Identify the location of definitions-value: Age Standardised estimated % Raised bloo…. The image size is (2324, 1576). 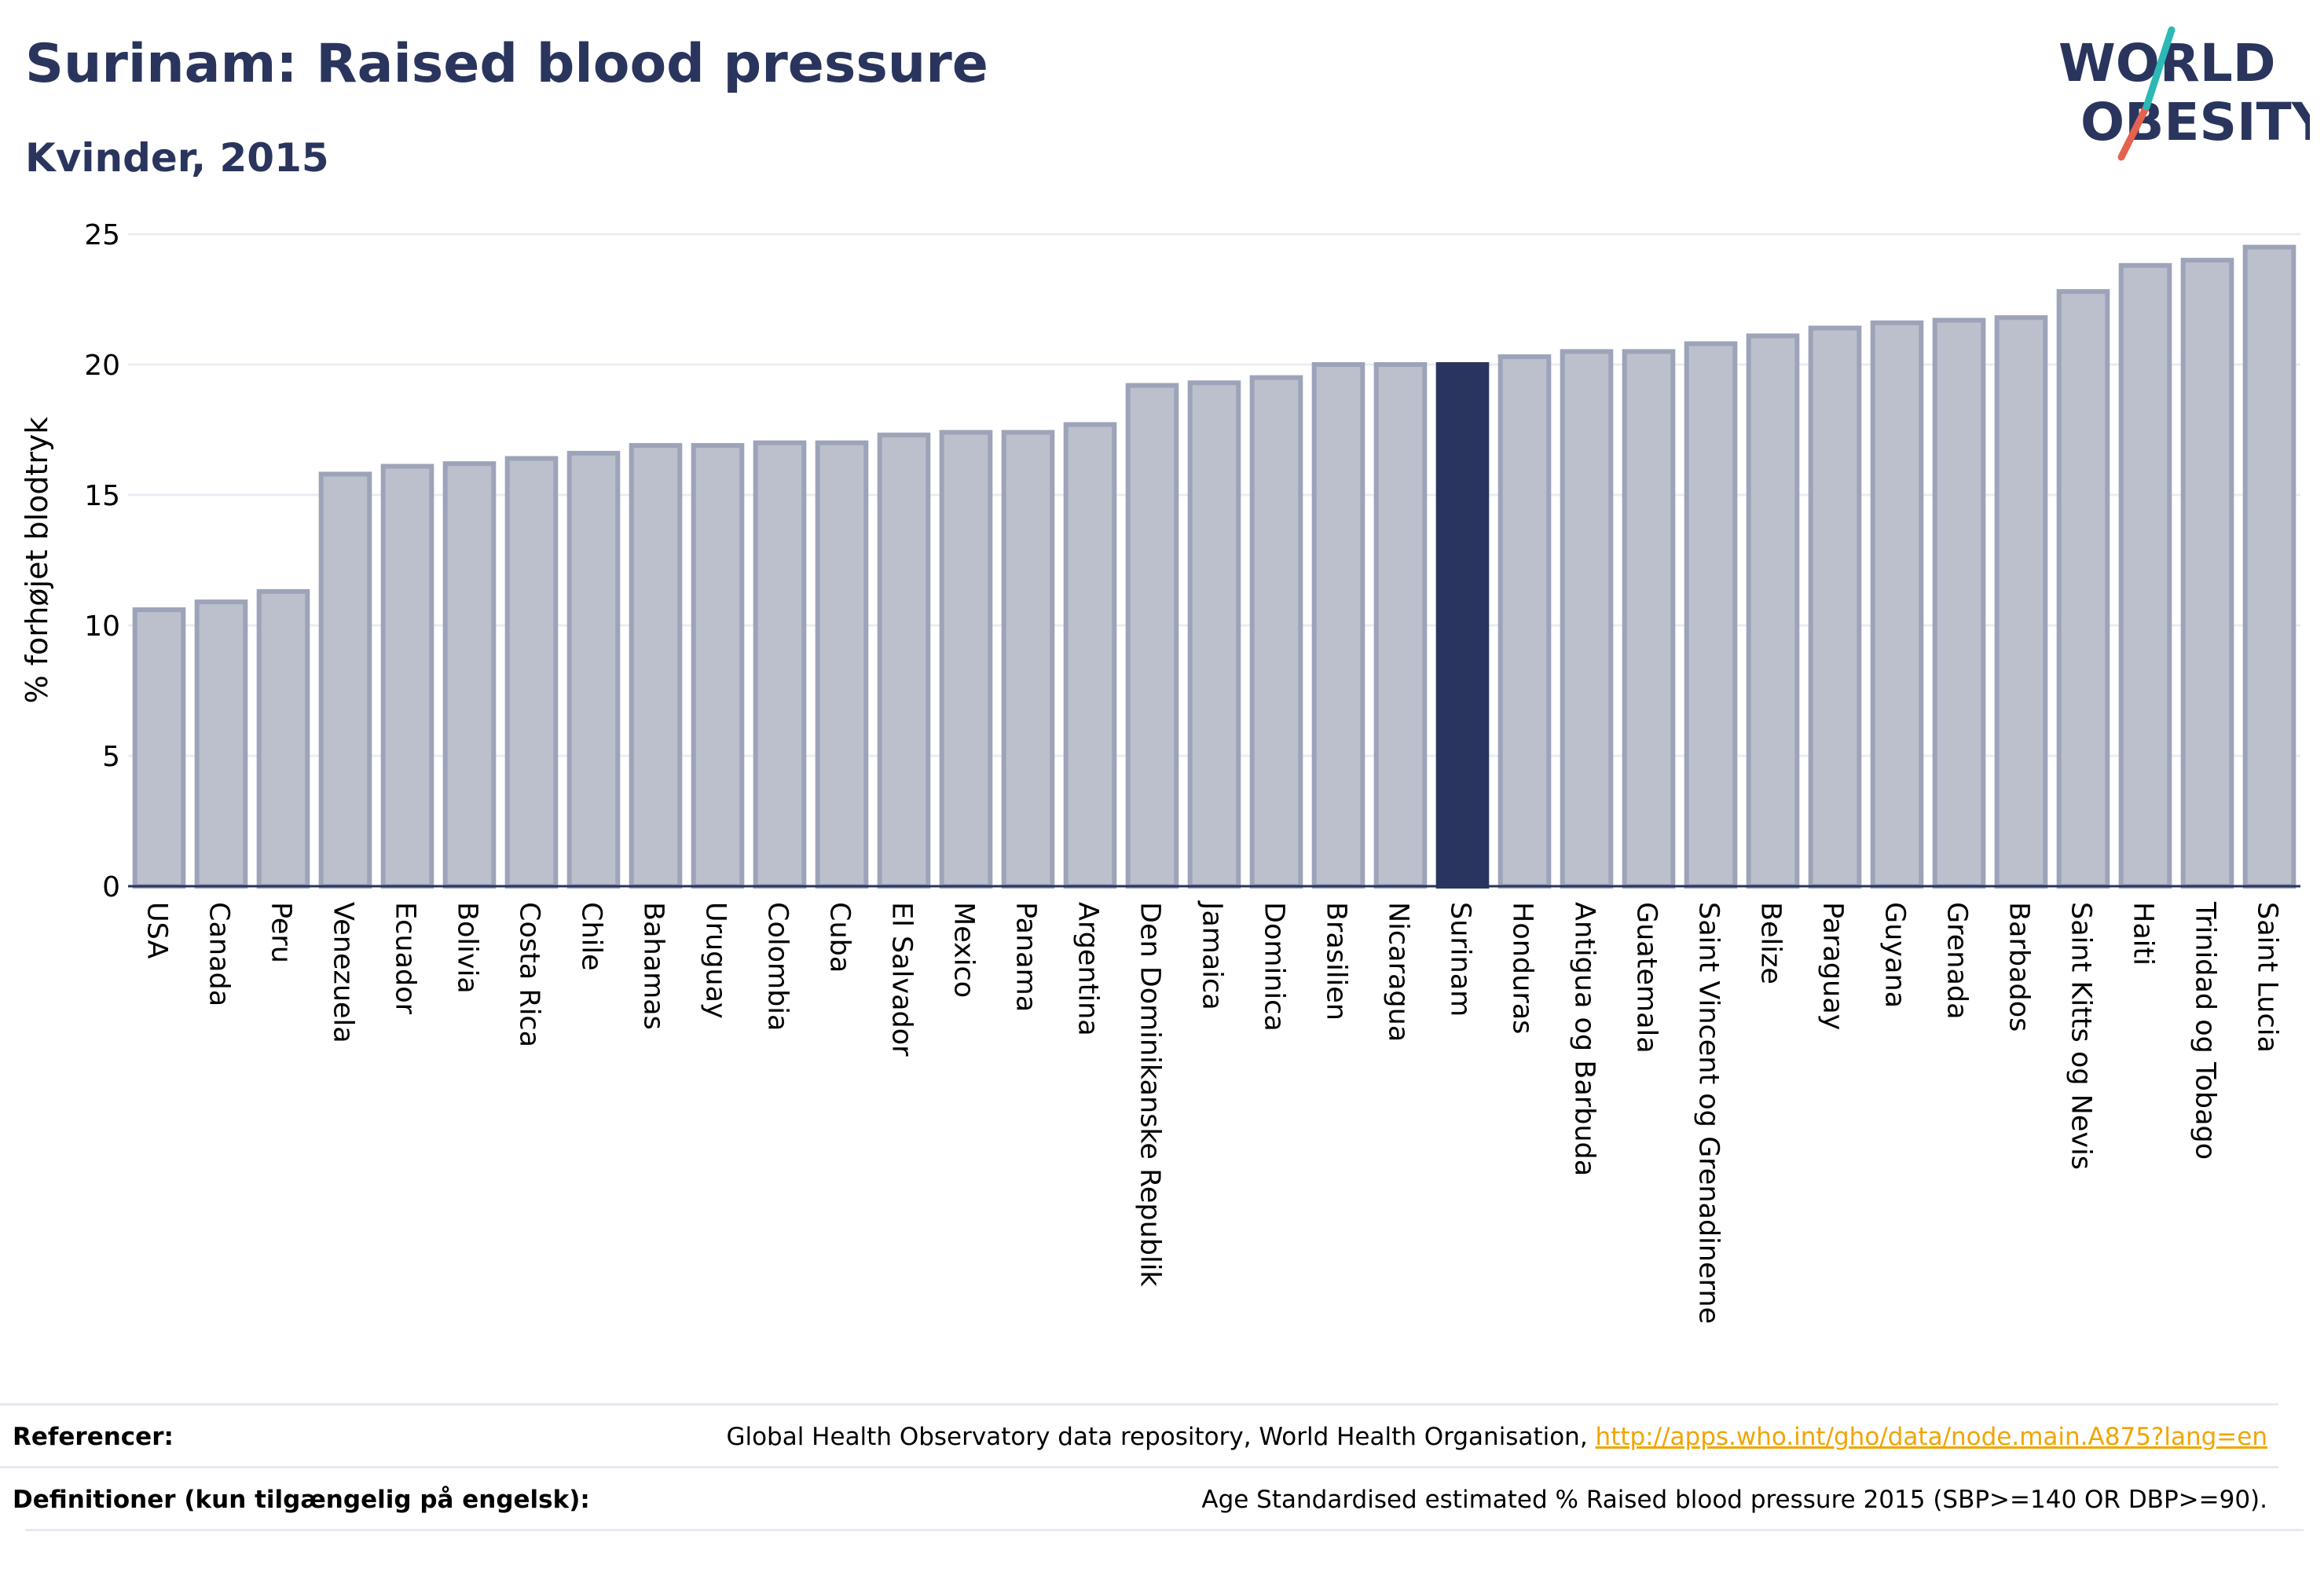
(1734, 1500).